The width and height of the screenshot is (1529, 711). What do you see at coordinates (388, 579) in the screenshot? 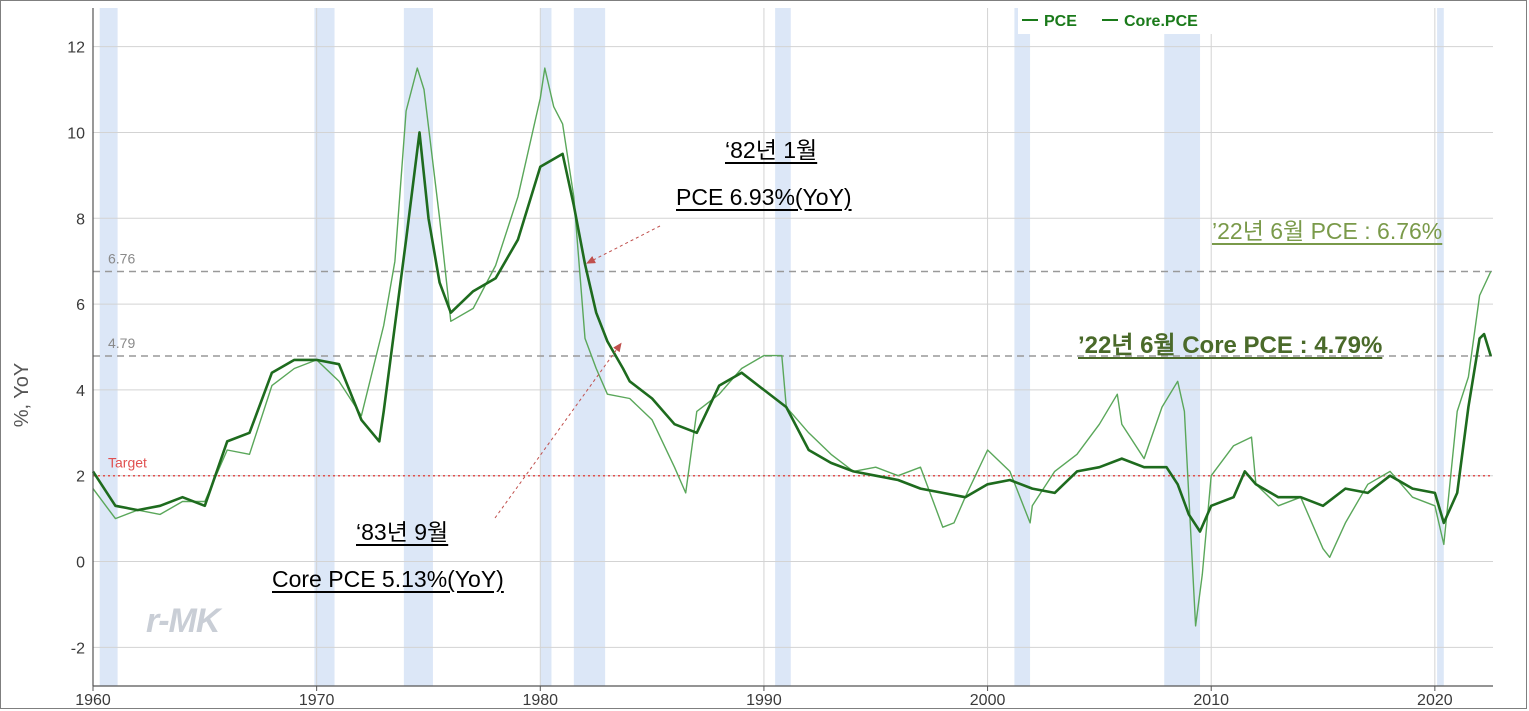
I see `annotation-83-value: Core PCE 5.13%(YoY)` at bounding box center [388, 579].